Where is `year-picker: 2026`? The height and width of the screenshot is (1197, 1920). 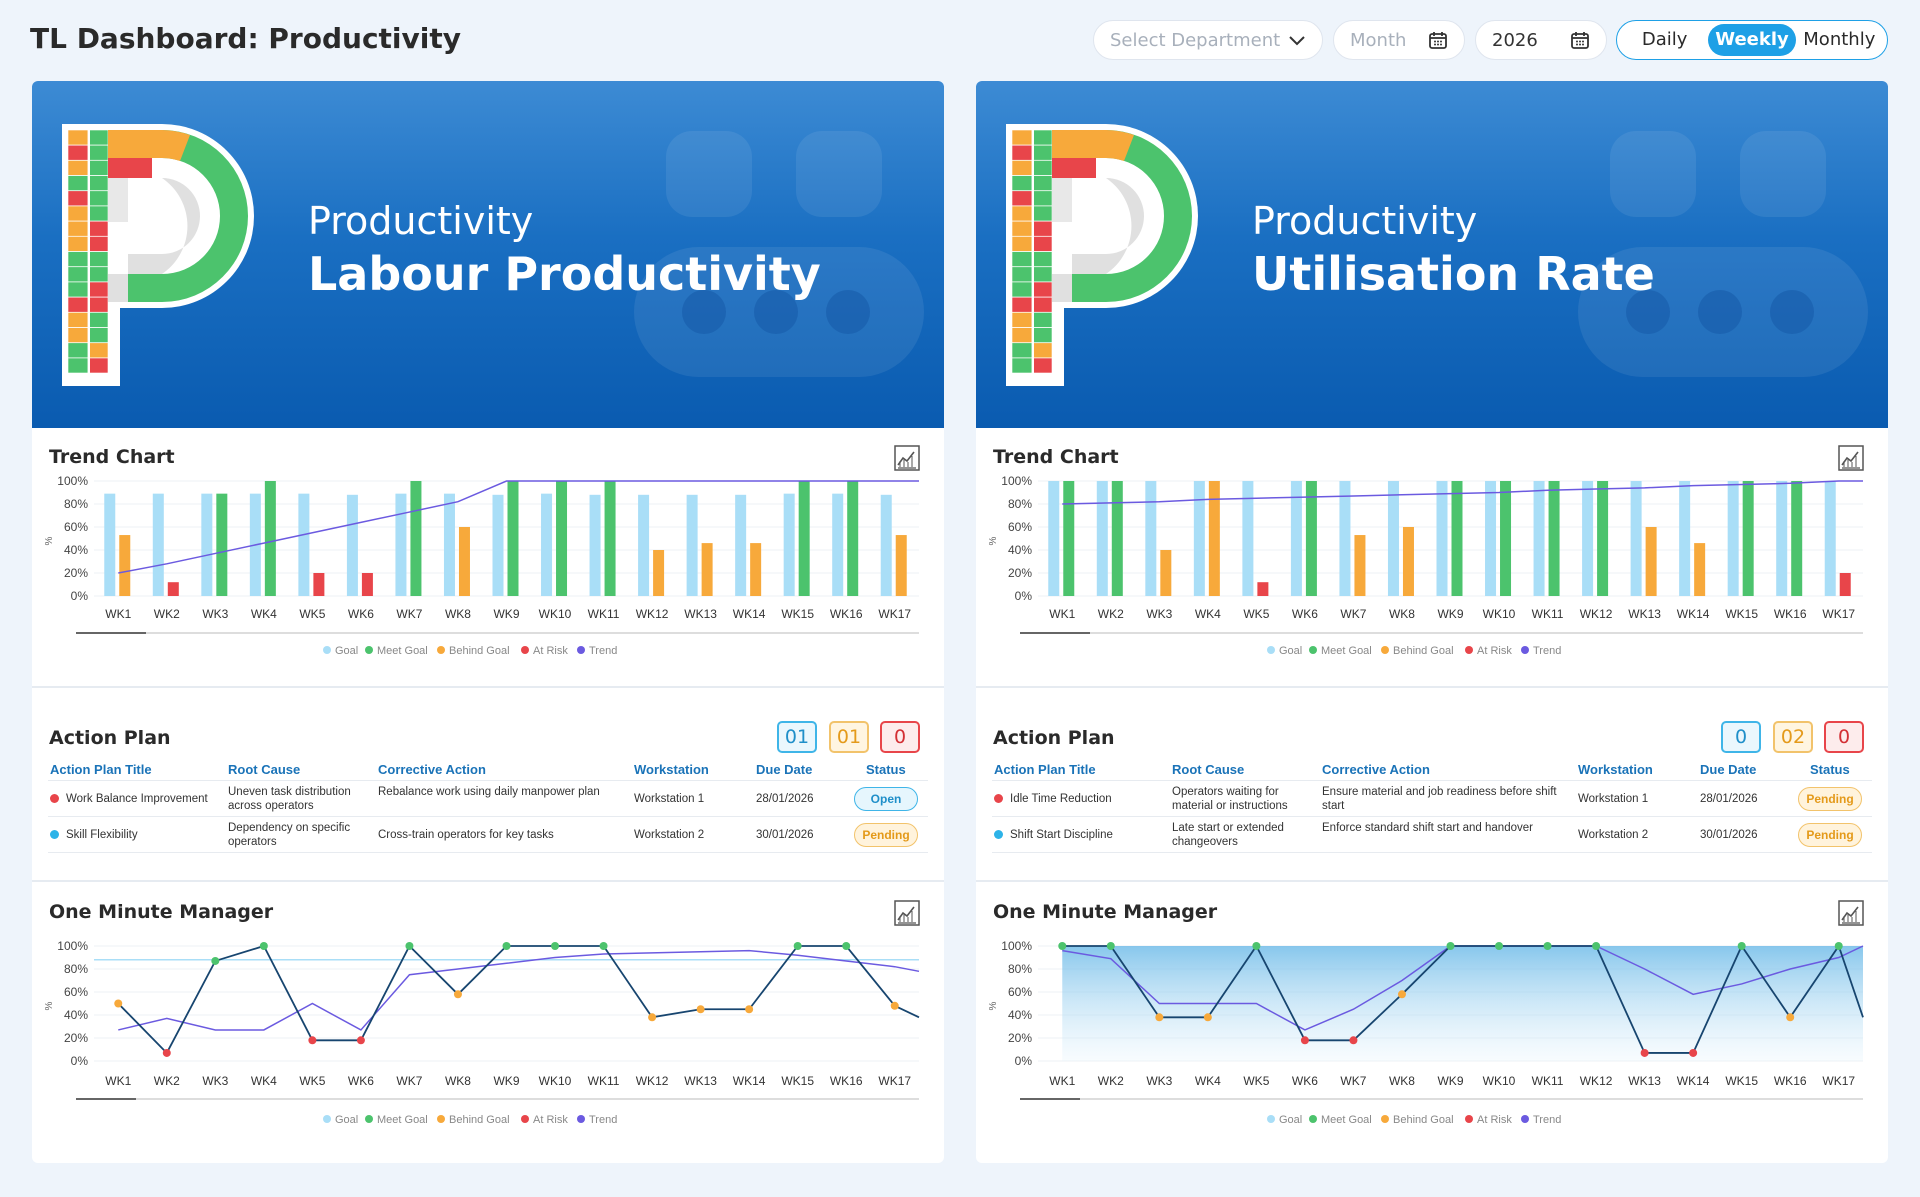 year-picker: 2026 is located at coordinates (1541, 40).